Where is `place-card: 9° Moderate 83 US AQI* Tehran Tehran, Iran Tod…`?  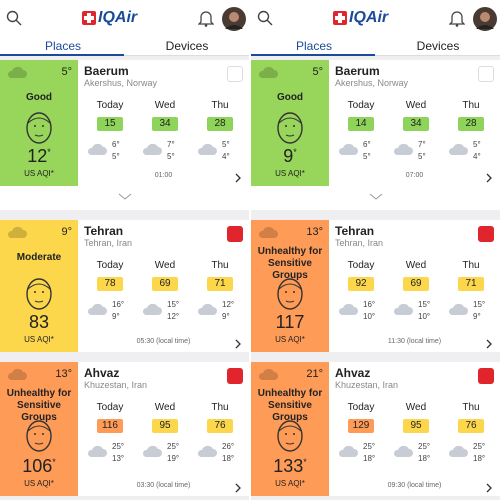
place-card: 9° Moderate 83 US AQI* Tehran Tehran, Iran Tod… is located at coordinates (124, 286).